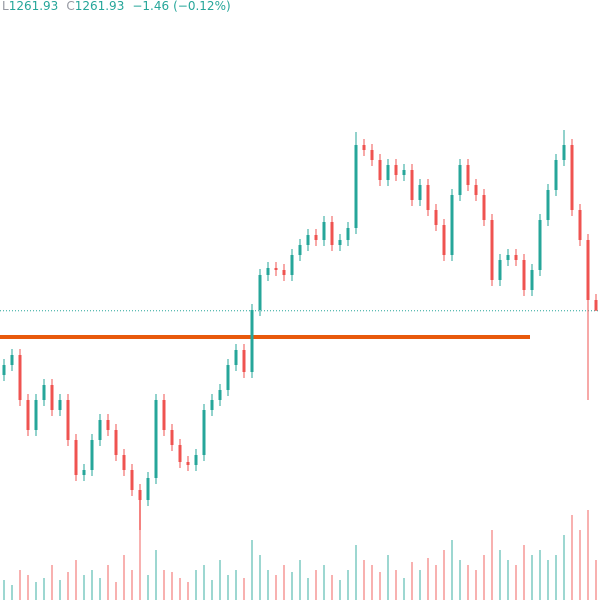  What do you see at coordinates (5, 6) in the screenshot?
I see `legend-label: L` at bounding box center [5, 6].